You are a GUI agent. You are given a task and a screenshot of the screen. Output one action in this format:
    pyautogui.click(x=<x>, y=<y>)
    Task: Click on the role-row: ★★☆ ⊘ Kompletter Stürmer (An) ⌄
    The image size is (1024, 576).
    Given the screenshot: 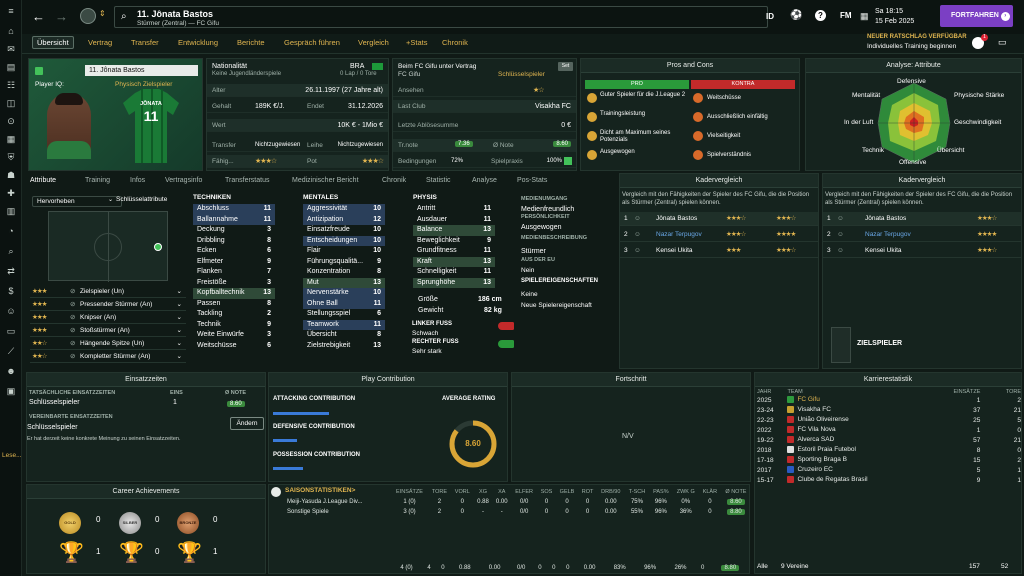 What is the action you would take?
    pyautogui.click(x=108, y=357)
    